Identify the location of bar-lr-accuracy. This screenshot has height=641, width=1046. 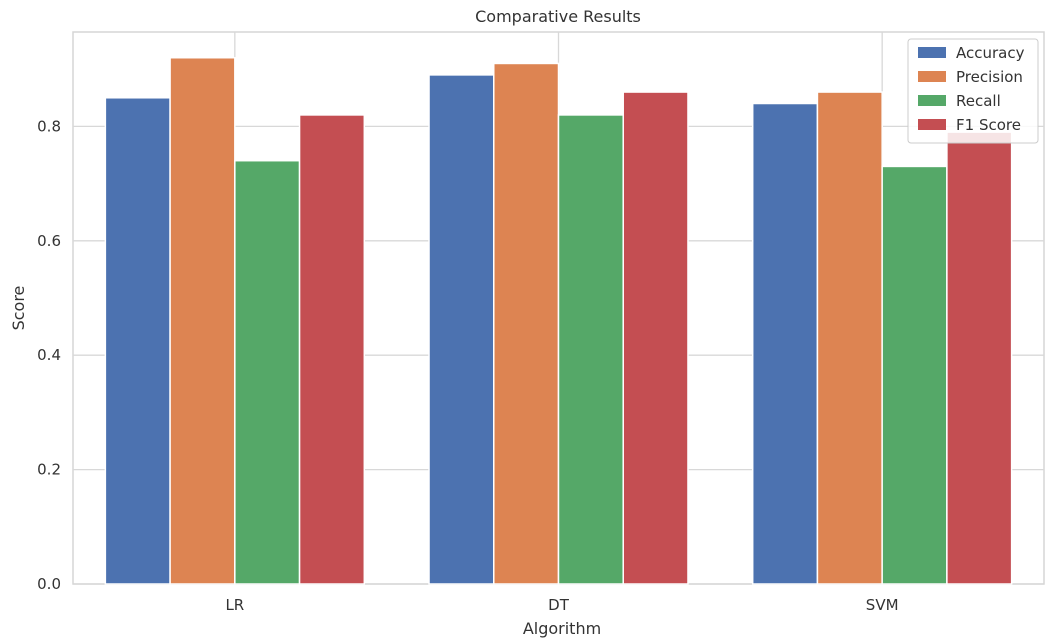
(137, 341).